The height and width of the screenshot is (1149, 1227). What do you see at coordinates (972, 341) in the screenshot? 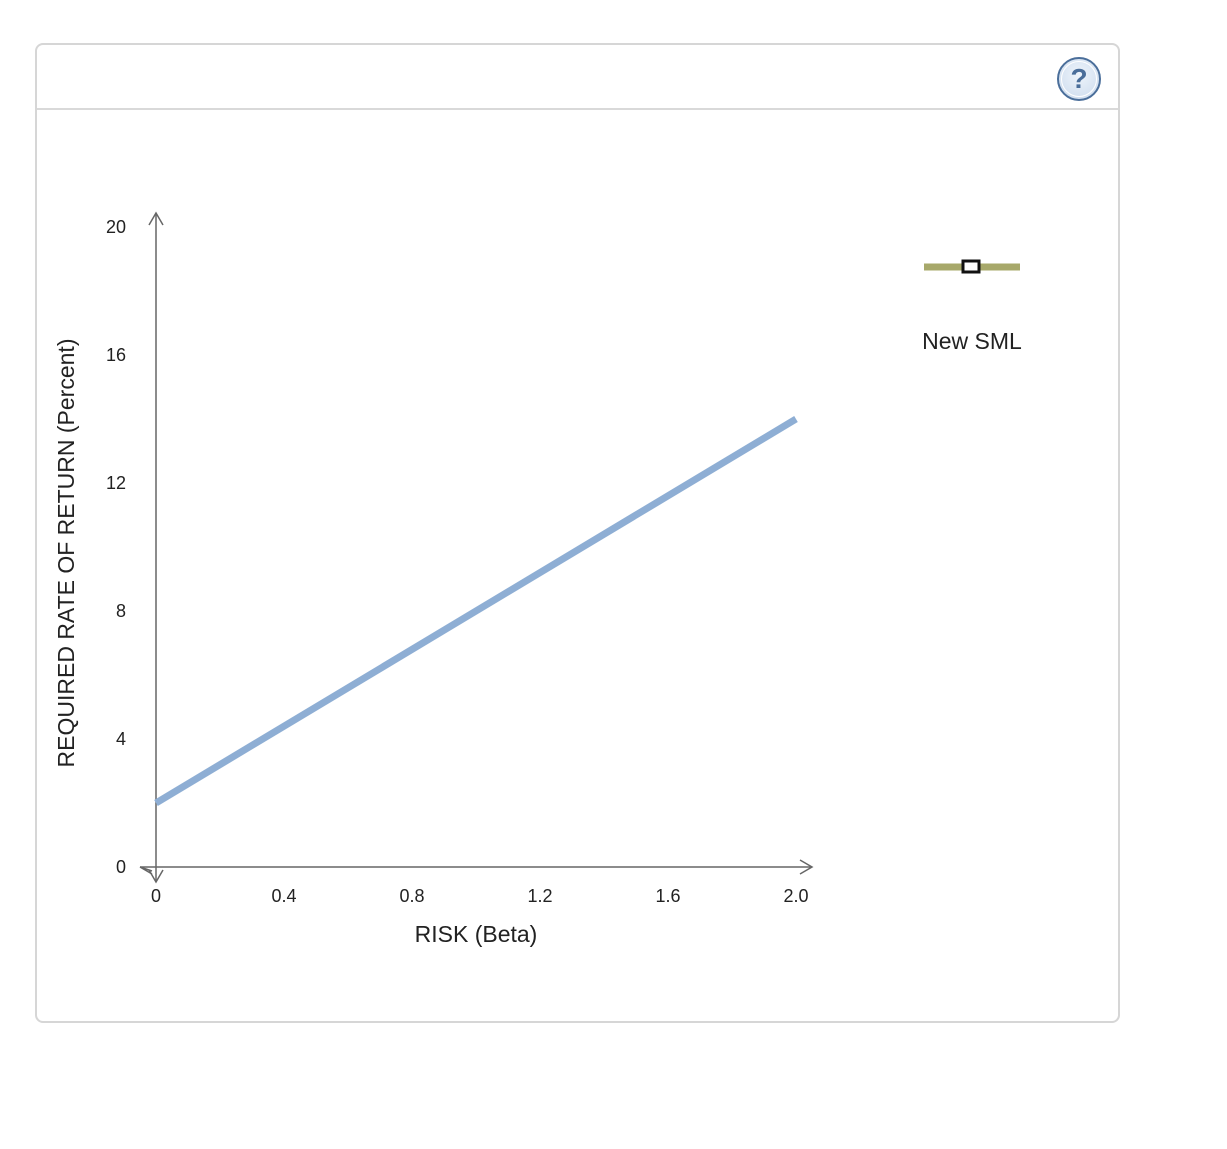
I see `legend-label: New SML` at bounding box center [972, 341].